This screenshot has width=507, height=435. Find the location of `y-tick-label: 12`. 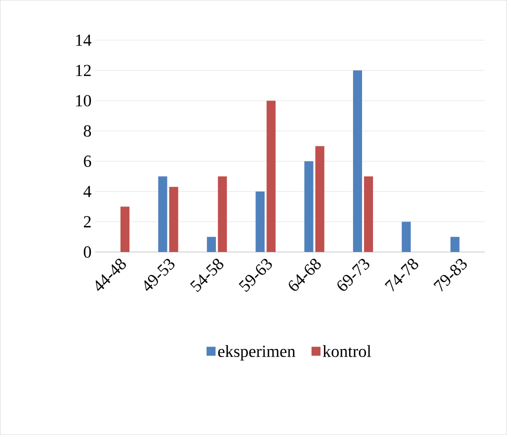

y-tick-label: 12 is located at coordinates (83, 70).